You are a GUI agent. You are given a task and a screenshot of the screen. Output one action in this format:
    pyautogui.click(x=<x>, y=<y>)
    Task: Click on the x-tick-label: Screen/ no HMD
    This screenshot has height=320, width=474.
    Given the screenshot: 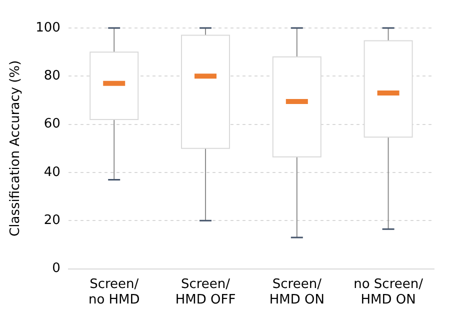 What is the action you would take?
    pyautogui.click(x=114, y=292)
    